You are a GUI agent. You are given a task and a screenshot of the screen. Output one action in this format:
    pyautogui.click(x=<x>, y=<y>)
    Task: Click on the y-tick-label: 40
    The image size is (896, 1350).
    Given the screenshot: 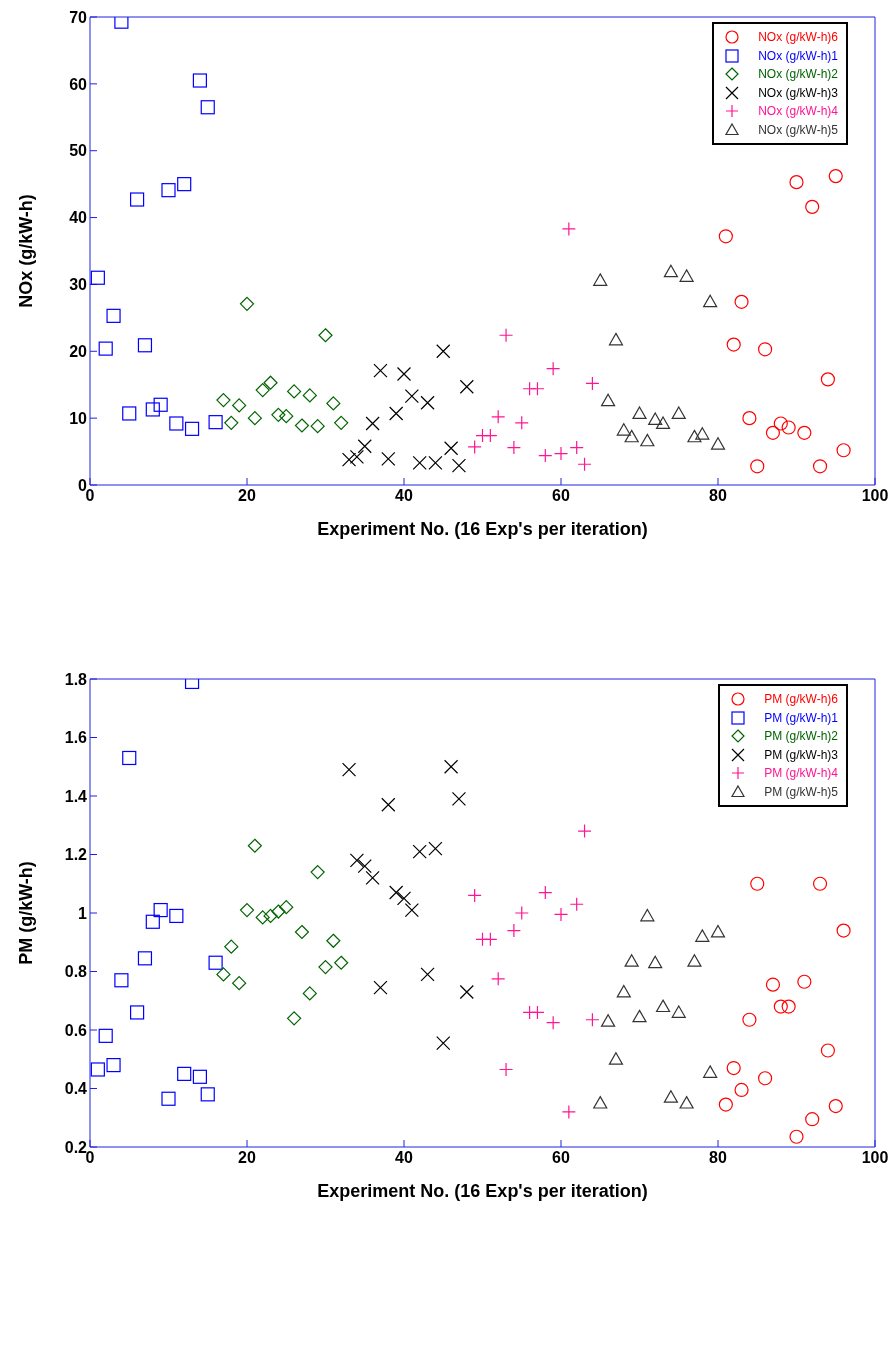 What is the action you would take?
    pyautogui.click(x=78, y=218)
    